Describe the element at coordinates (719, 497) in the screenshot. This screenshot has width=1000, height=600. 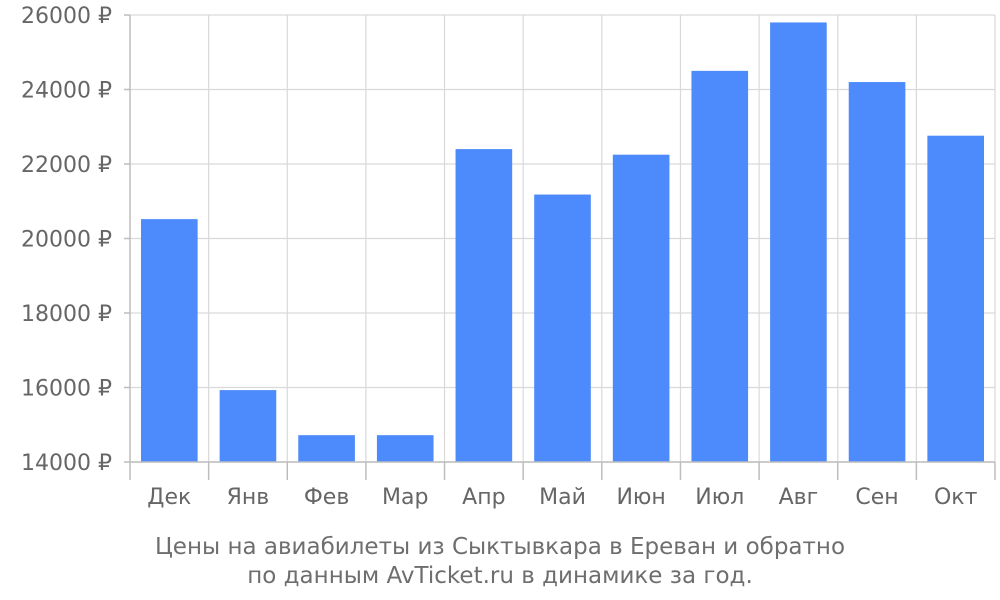
I see `x-tick-label: Июл` at that location.